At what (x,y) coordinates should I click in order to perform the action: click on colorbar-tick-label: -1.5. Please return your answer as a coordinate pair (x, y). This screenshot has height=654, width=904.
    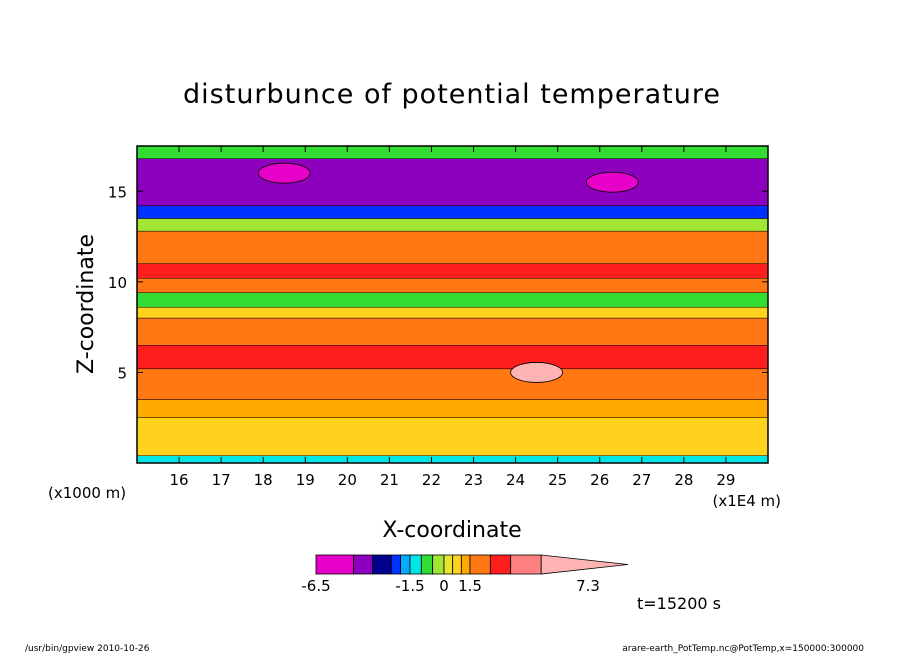
    Looking at the image, I should click on (409, 586).